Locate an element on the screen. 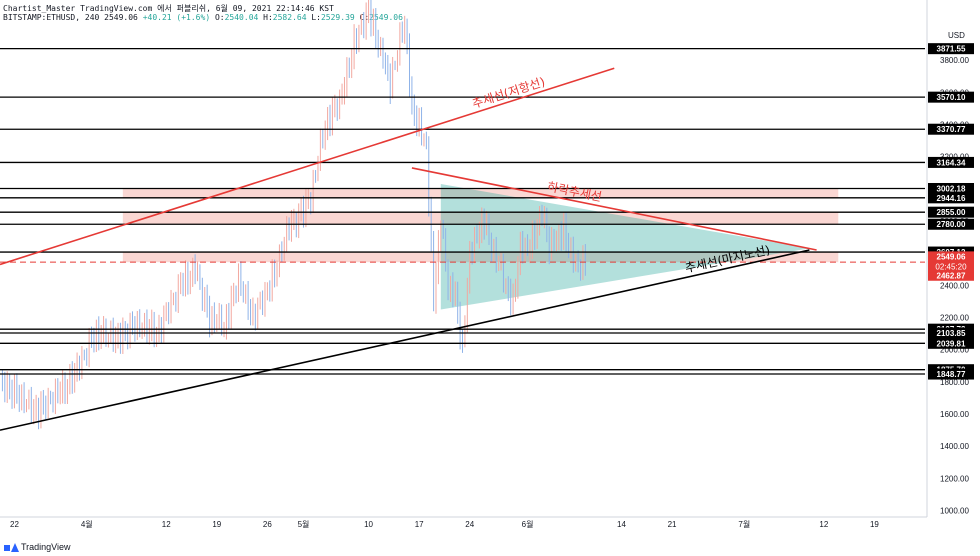  level-tag-label: 3002.18 is located at coordinates (951, 189).